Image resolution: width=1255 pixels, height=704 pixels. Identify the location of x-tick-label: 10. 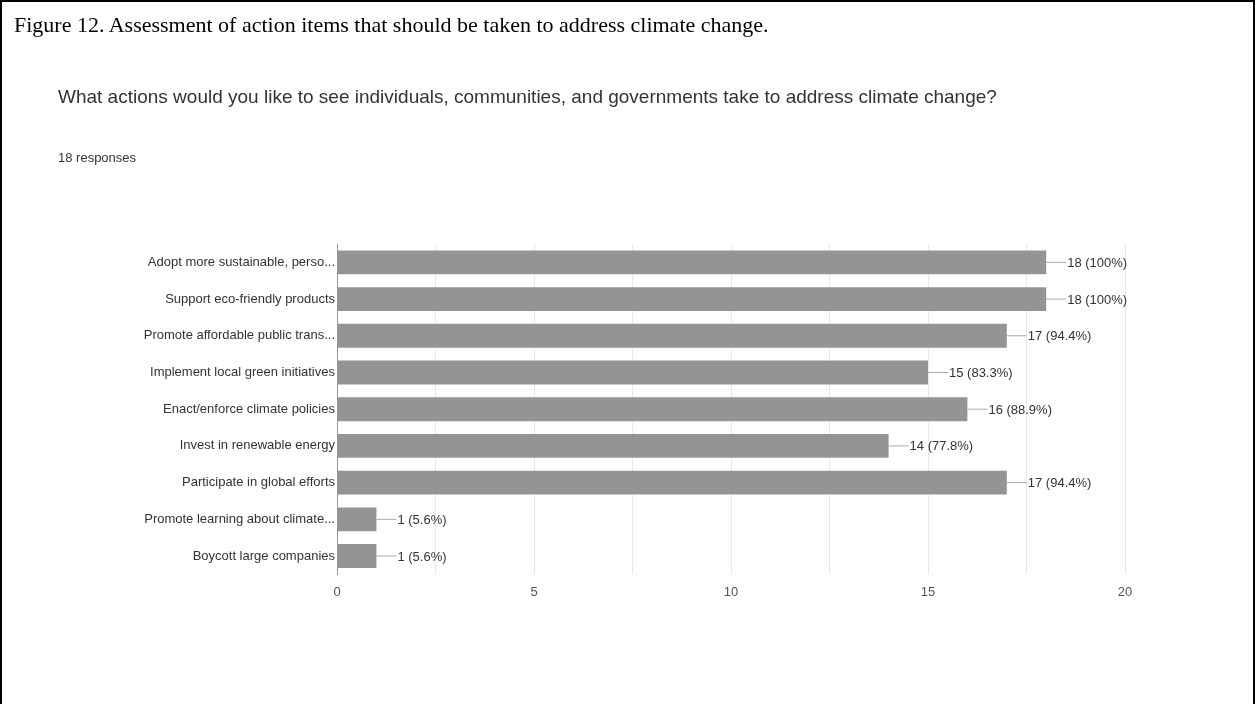
(731, 591).